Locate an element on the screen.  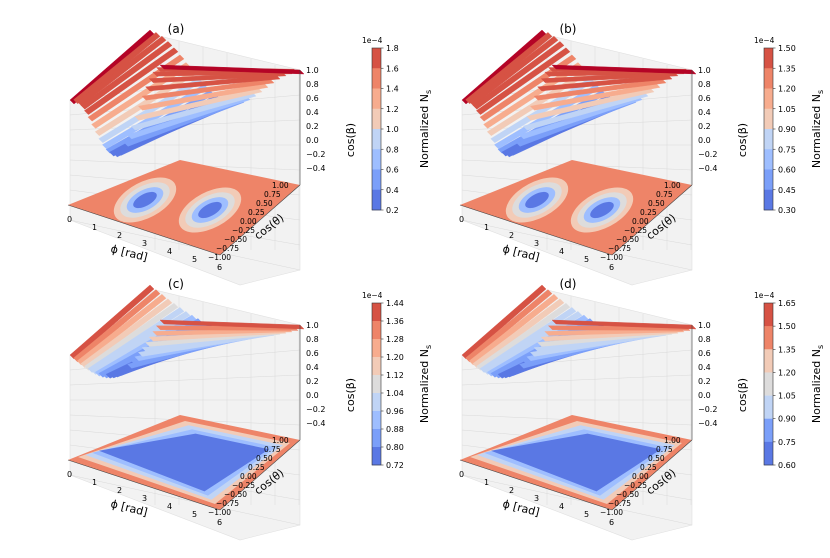
colorbar-tick-label: 1.20 is located at coordinates (395, 357).